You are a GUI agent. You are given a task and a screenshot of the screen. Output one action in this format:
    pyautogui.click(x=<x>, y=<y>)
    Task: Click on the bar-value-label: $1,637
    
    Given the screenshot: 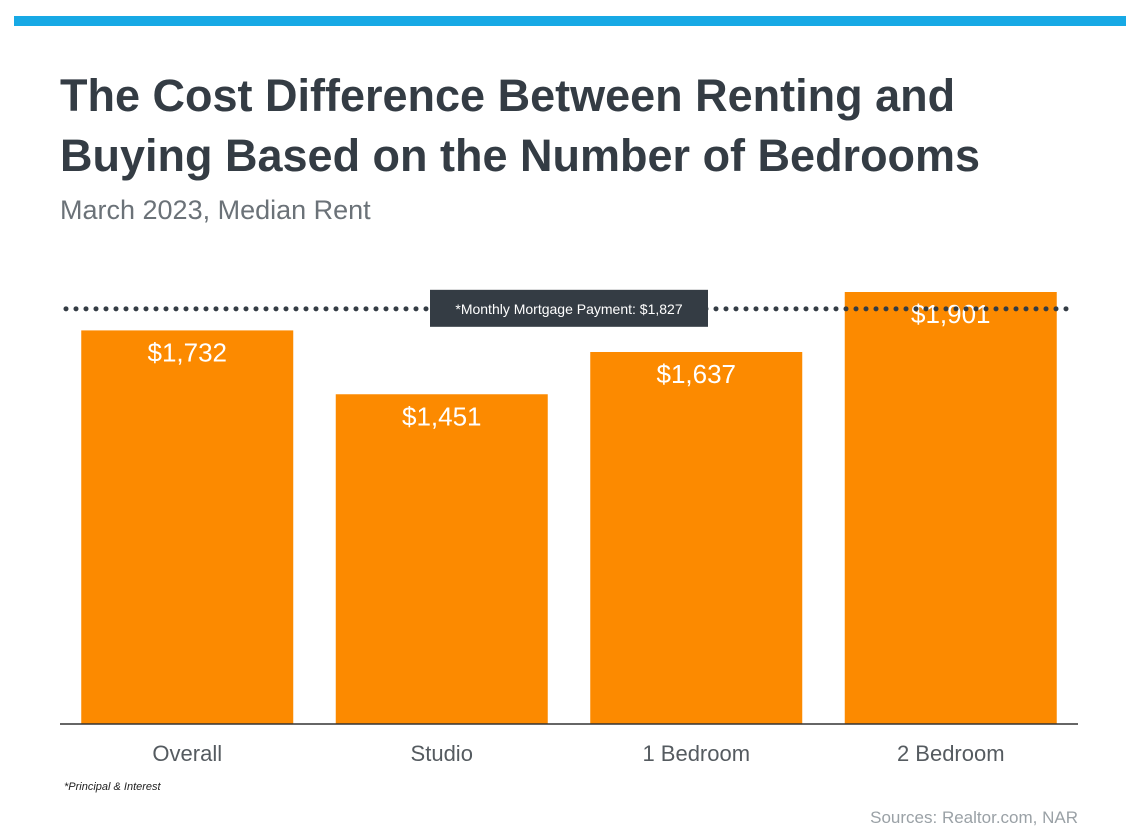 What is the action you would take?
    pyautogui.click(x=696, y=374)
    